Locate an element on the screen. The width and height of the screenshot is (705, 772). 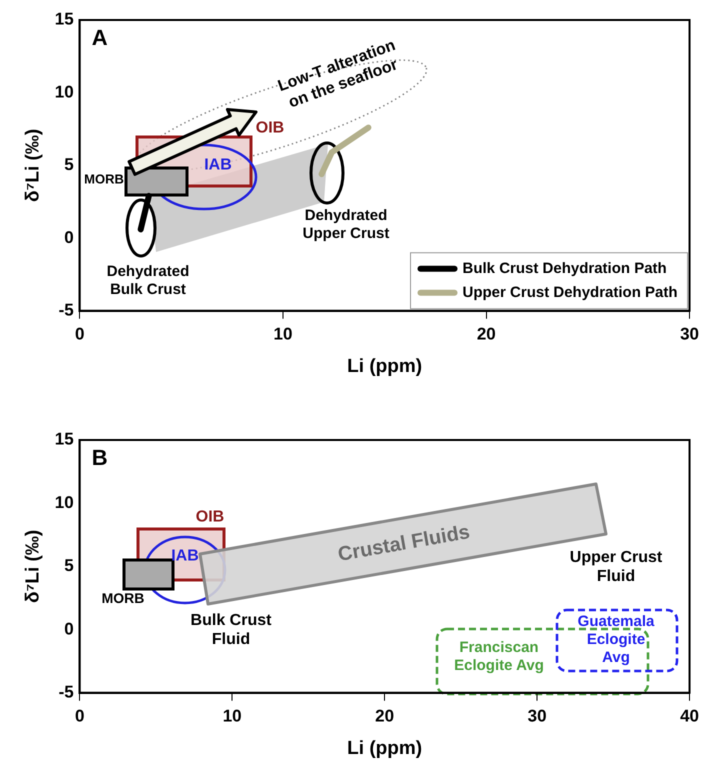
legend-label: Upper Crust Dehydration Path is located at coordinates (570, 292).